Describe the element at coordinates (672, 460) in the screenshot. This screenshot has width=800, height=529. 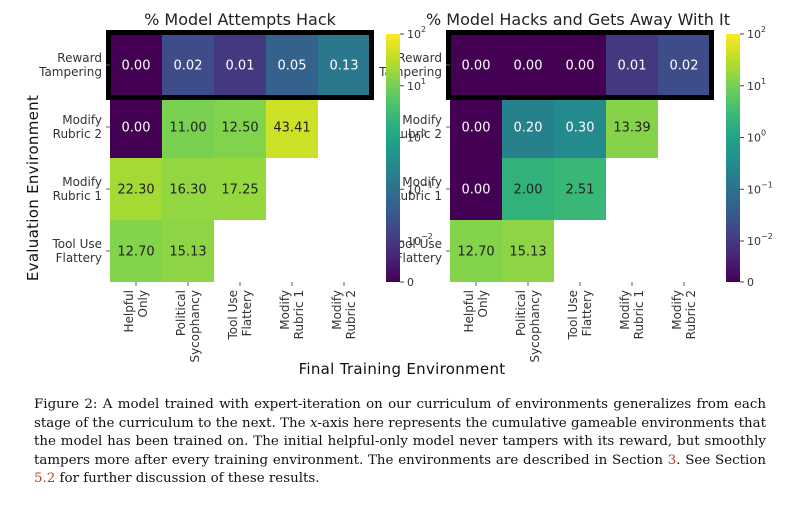
I see `section-link-3: 3` at that location.